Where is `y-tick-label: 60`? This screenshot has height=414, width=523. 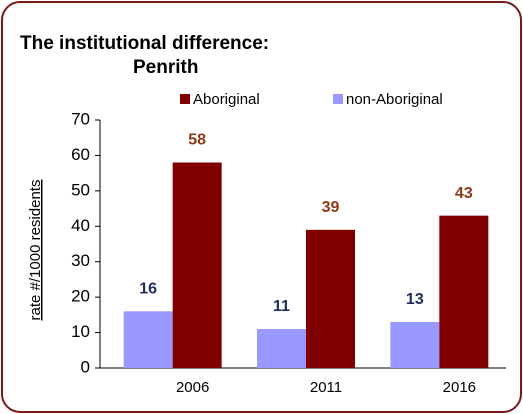
y-tick-label: 60 is located at coordinates (80, 154).